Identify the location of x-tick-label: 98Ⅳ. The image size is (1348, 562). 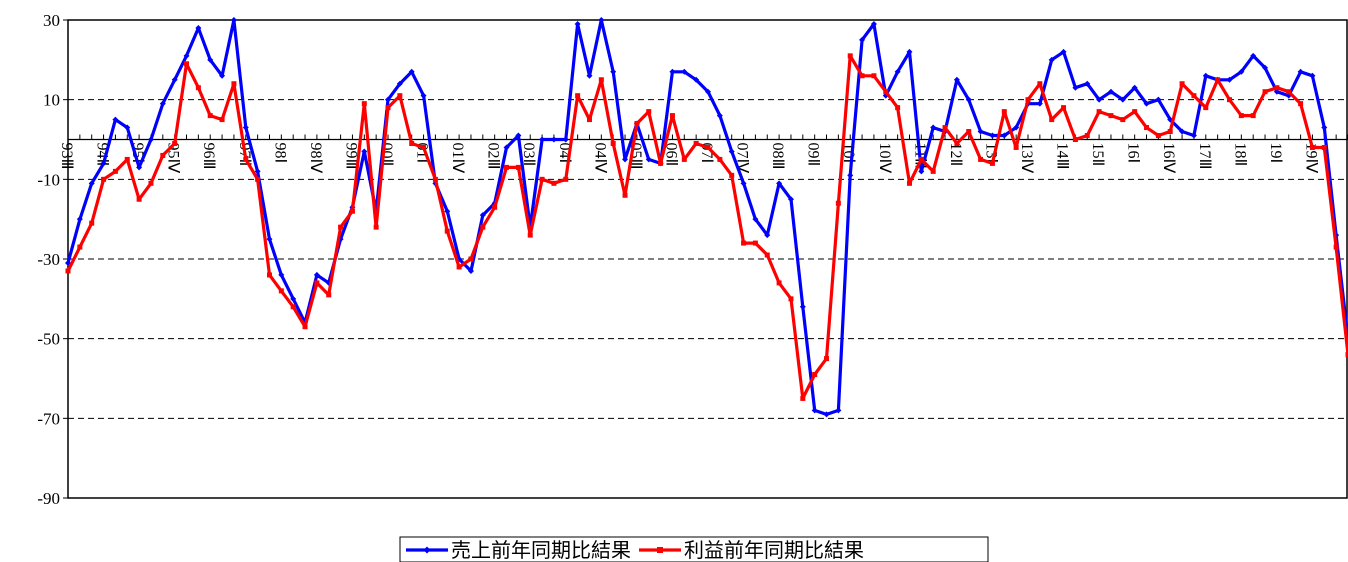
(315, 158).